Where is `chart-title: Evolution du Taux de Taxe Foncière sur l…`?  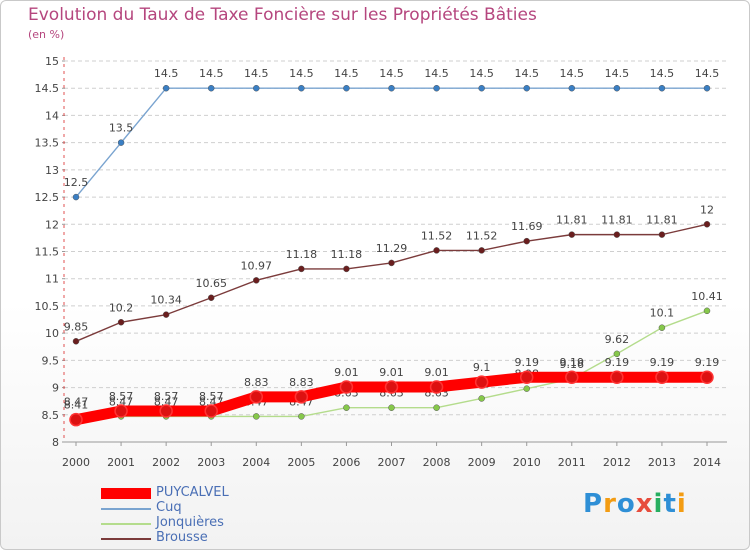 chart-title: Evolution du Taux de Taxe Foncière sur l… is located at coordinates (282, 15).